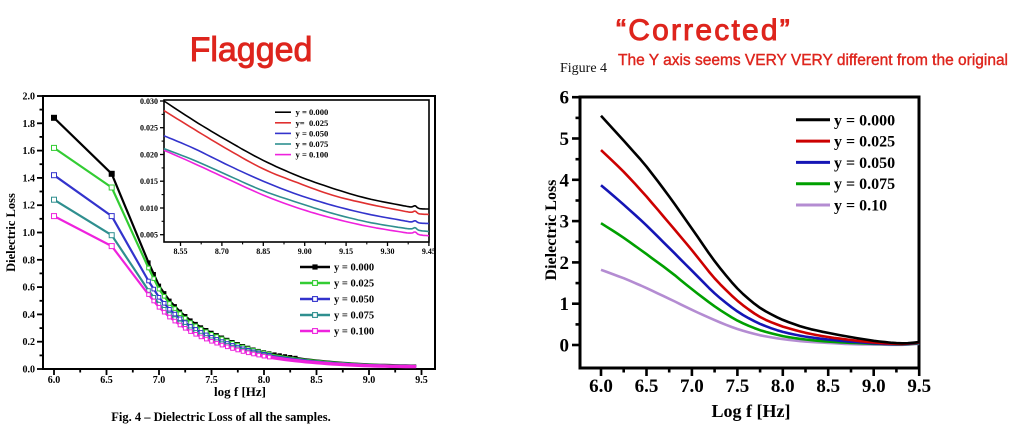  I want to click on svg-text: 5, so click(565, 139).